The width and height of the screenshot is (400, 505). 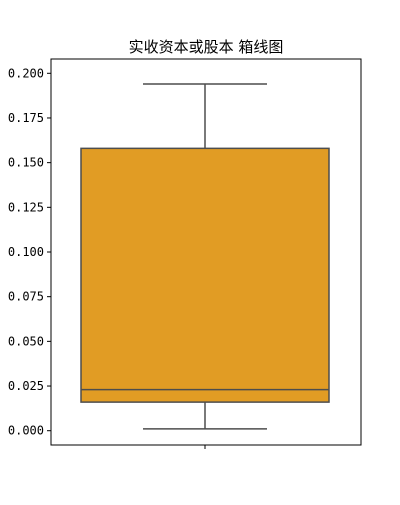 I want to click on y-tick-label: 0.100, so click(x=26, y=252).